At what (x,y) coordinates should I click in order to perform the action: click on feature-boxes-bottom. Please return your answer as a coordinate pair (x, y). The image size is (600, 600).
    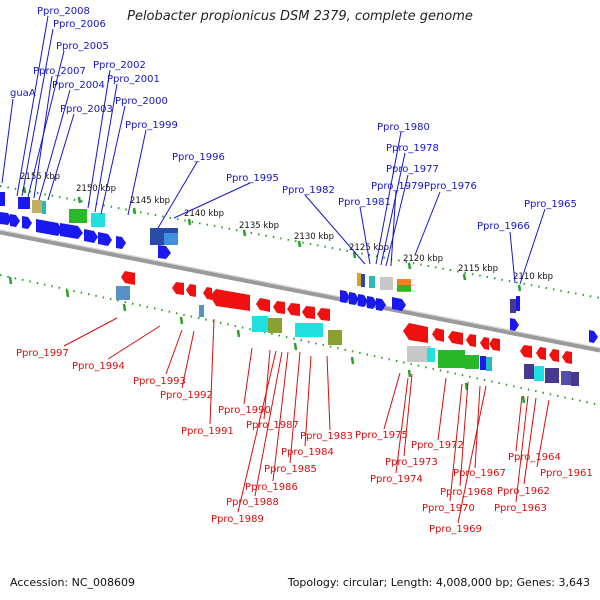
    Looking at the image, I should click on (347, 336).